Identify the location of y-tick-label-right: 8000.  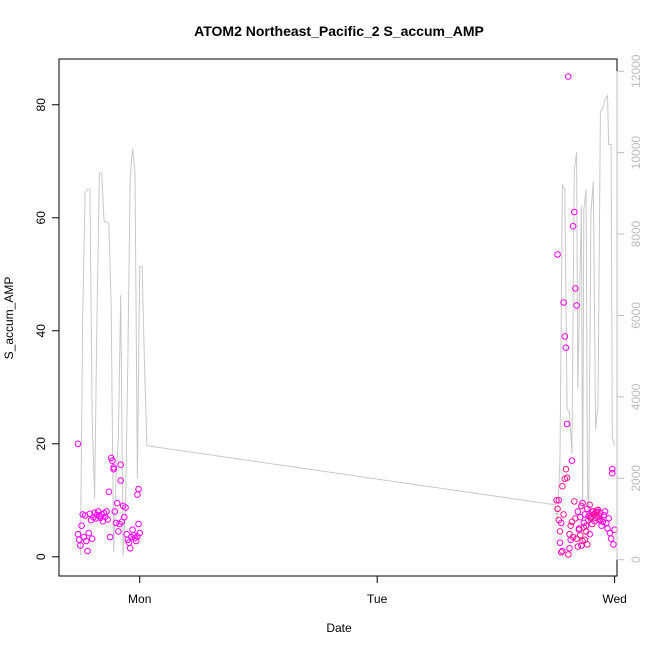
(636, 233).